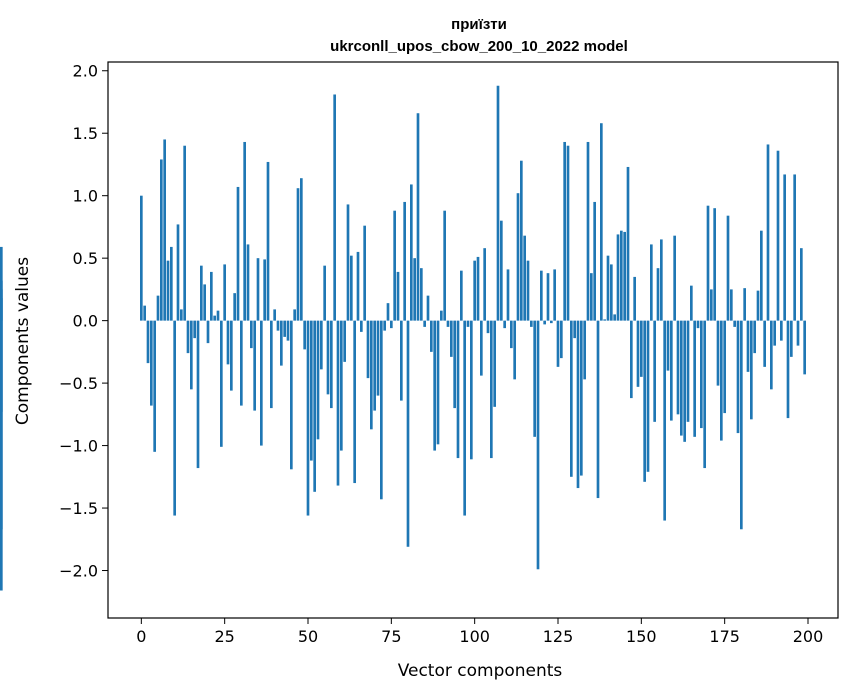 This screenshot has width=867, height=696. I want to click on x-tick-label: 75, so click(391, 636).